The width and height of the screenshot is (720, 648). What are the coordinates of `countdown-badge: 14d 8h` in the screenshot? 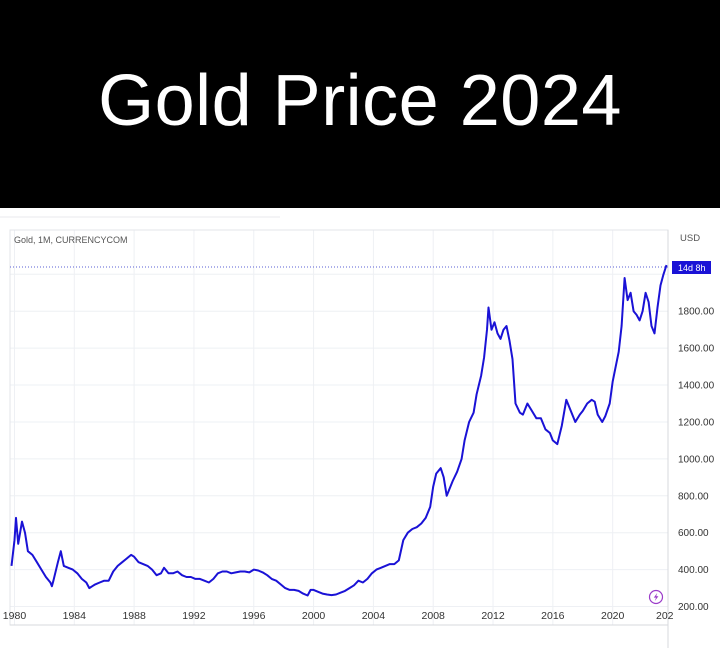 It's located at (691, 267).